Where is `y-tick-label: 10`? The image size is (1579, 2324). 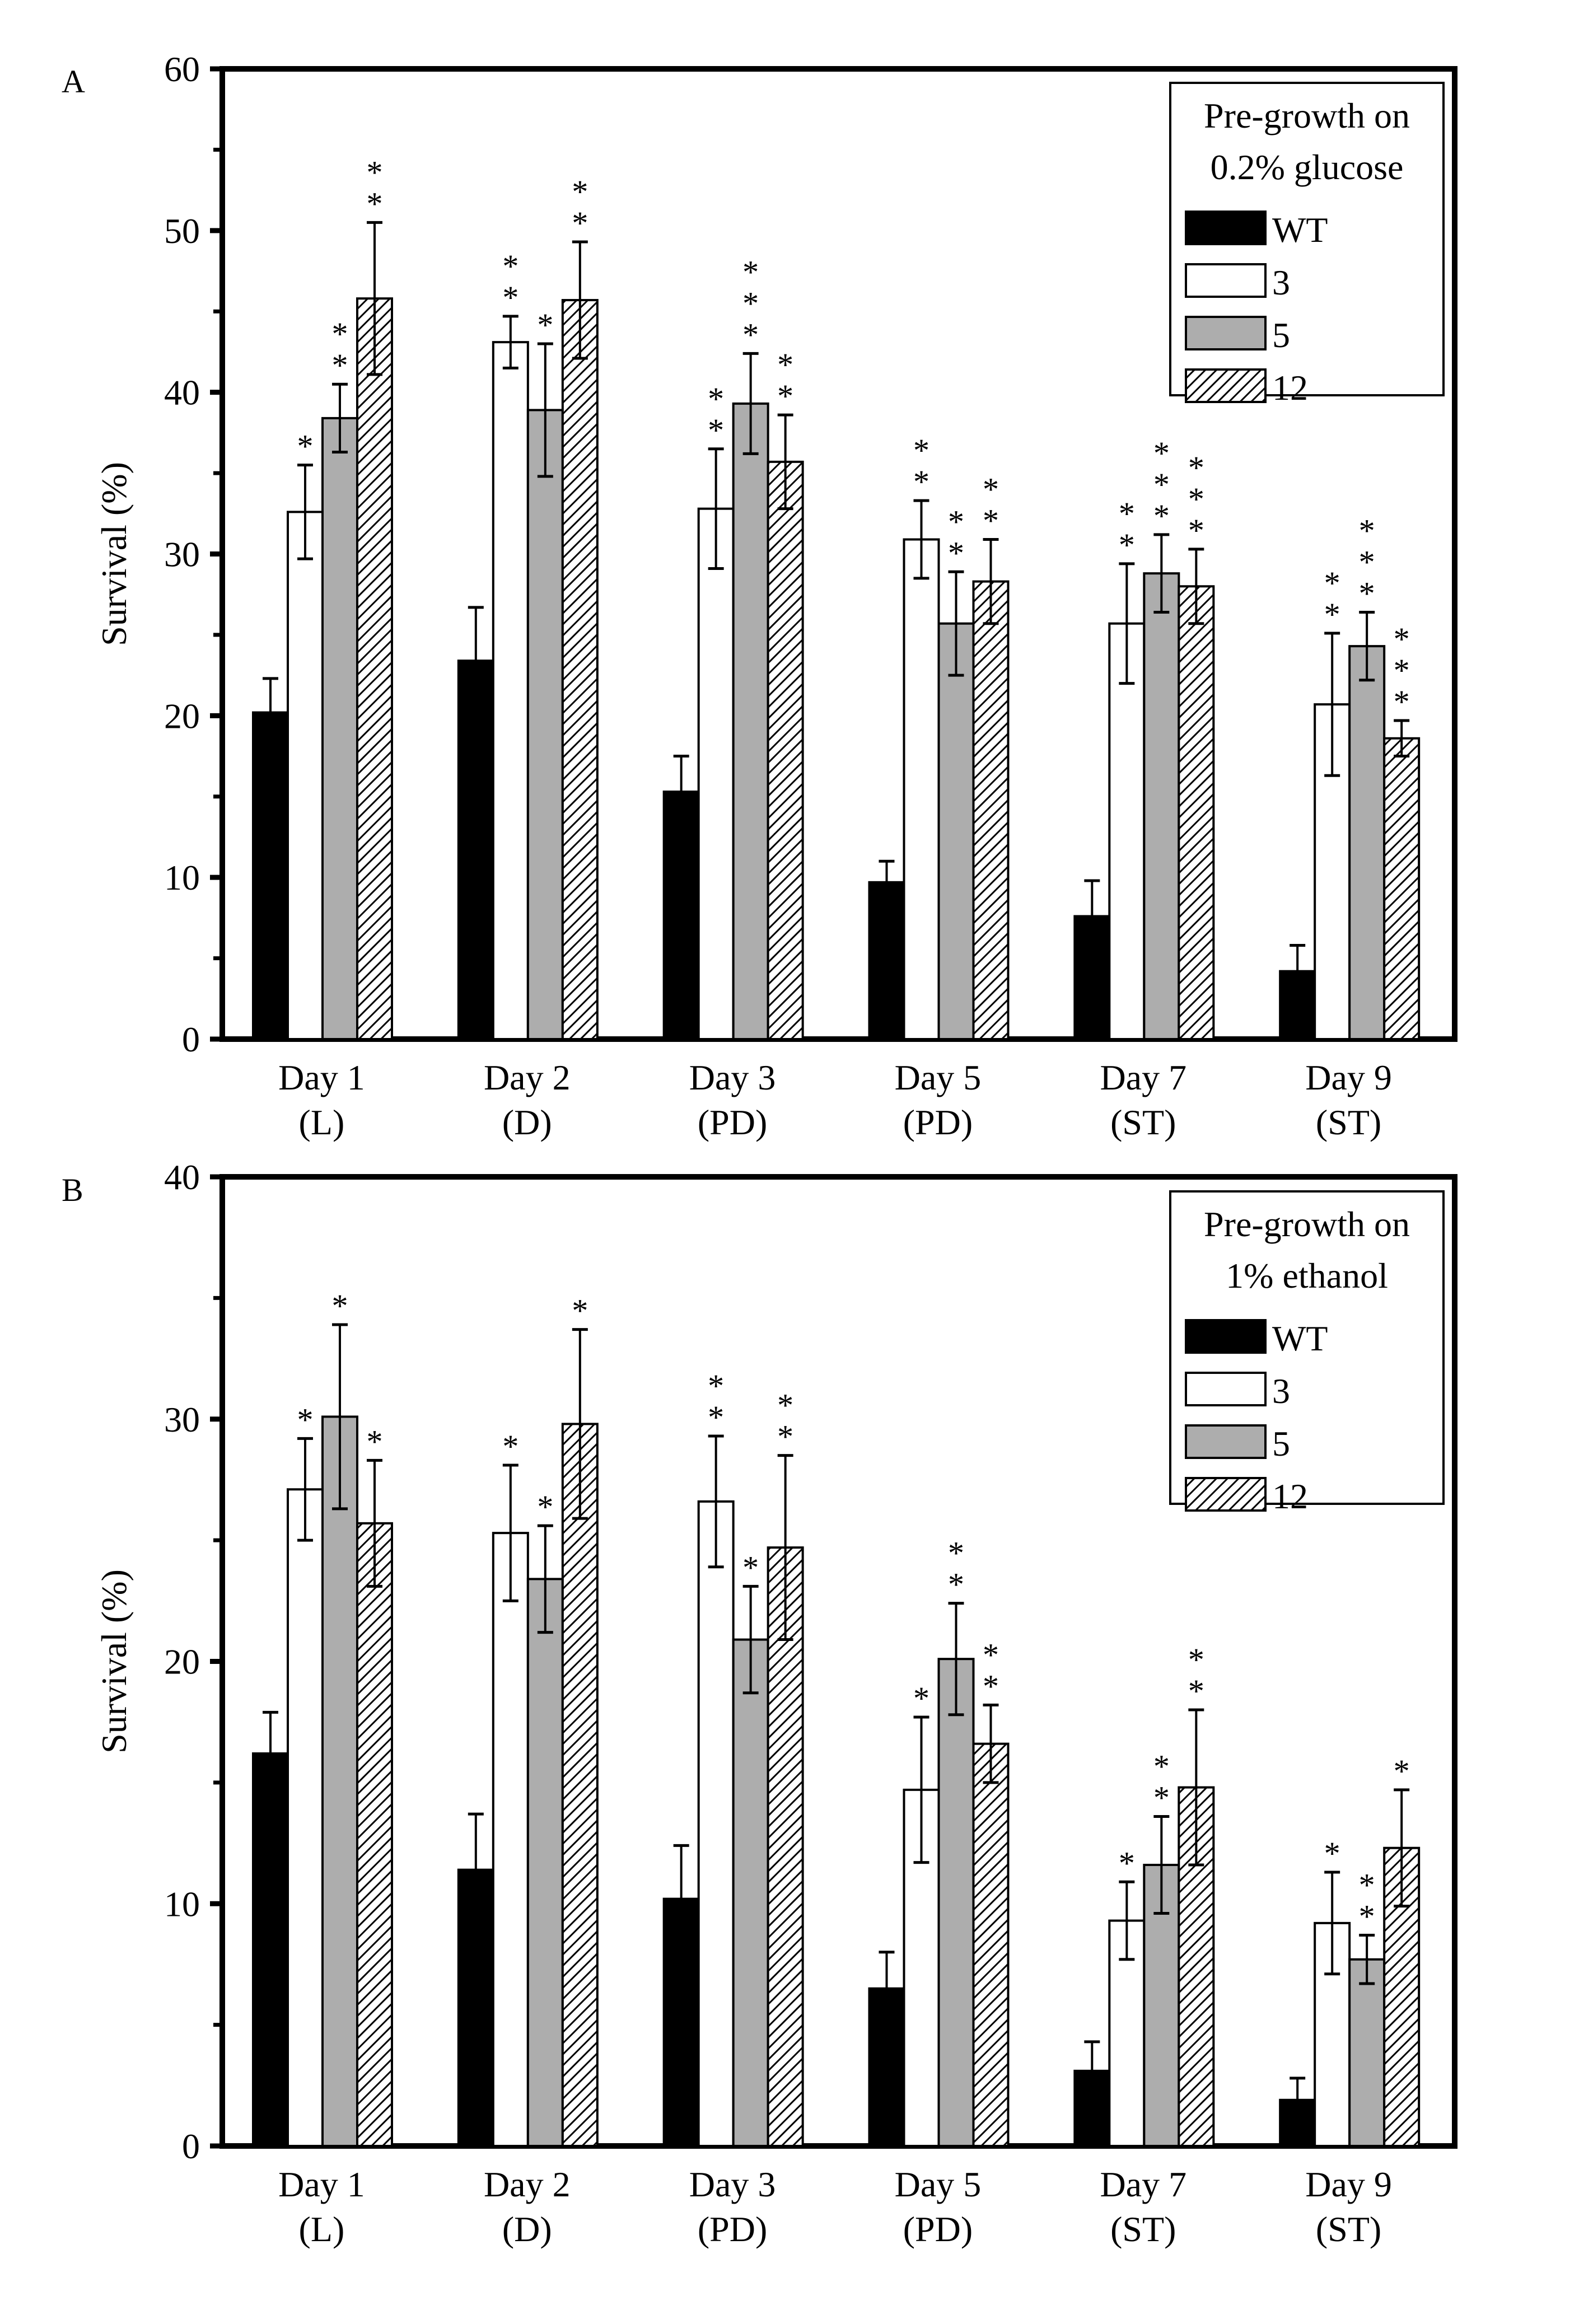
y-tick-label: 10 is located at coordinates (182, 877).